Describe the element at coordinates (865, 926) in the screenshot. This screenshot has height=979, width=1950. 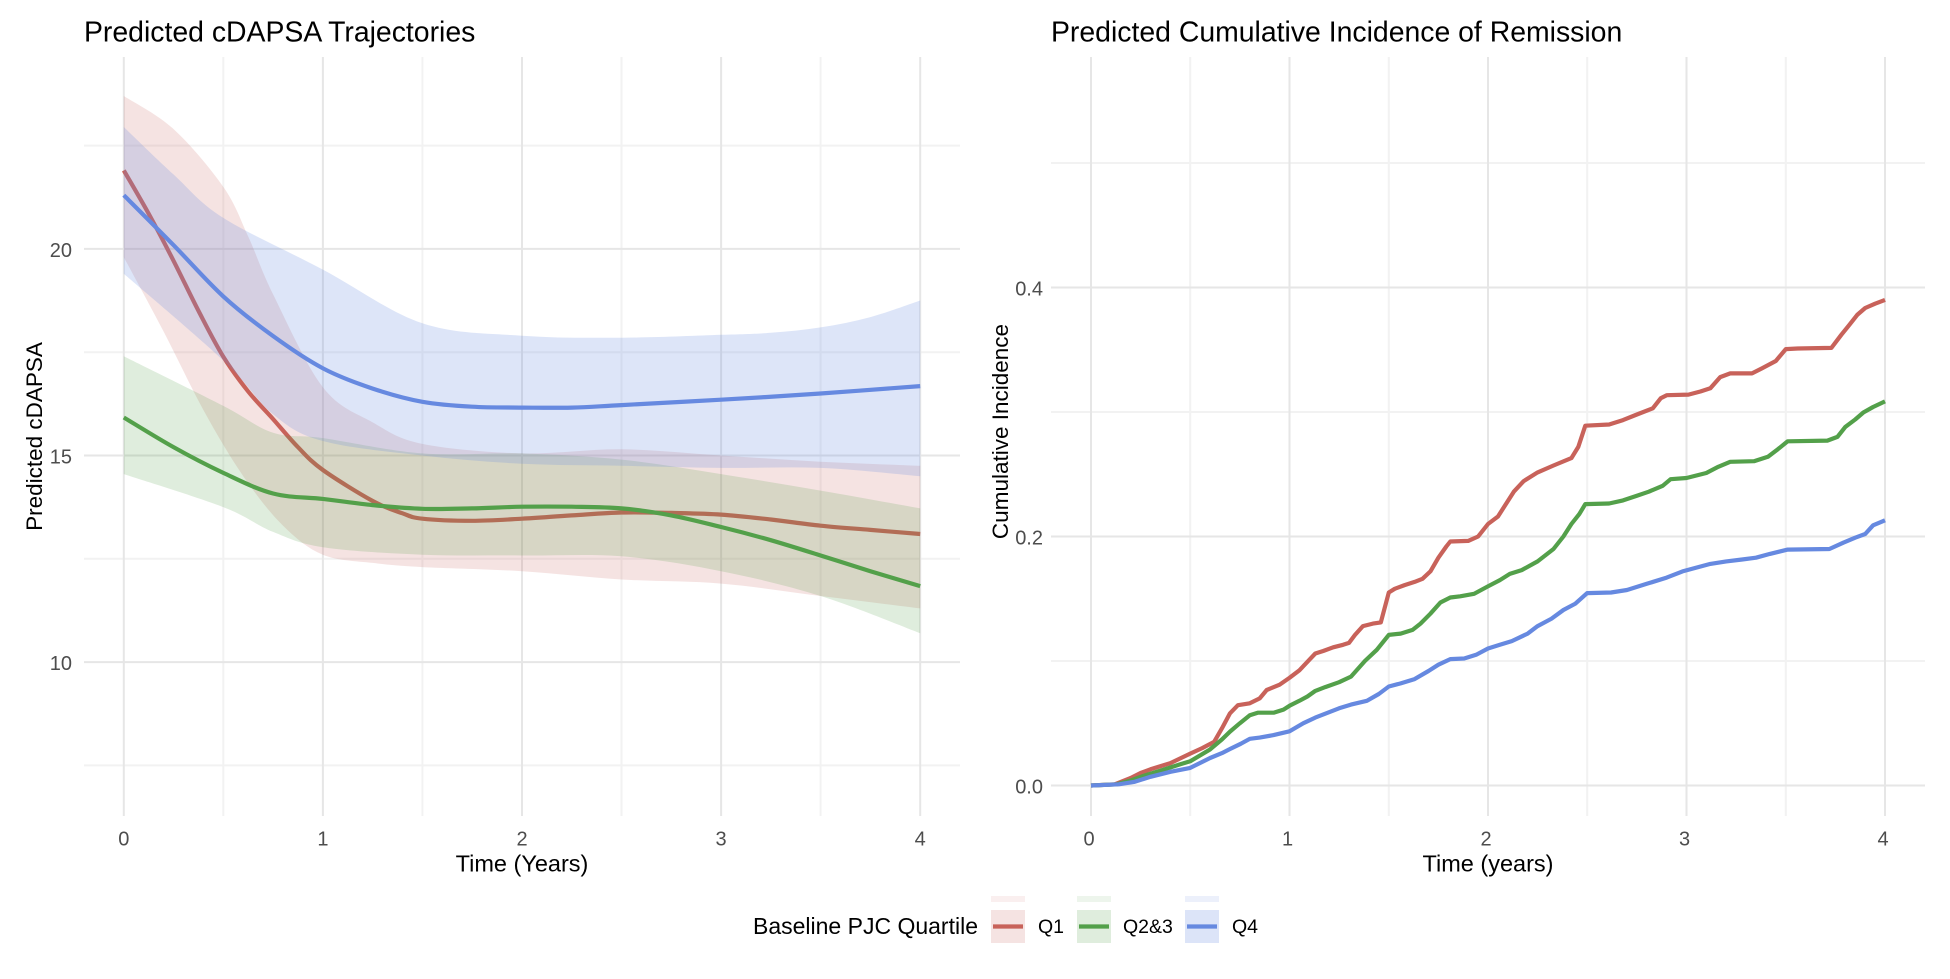
I see `svg-text: Baseline PJC Quartile` at that location.